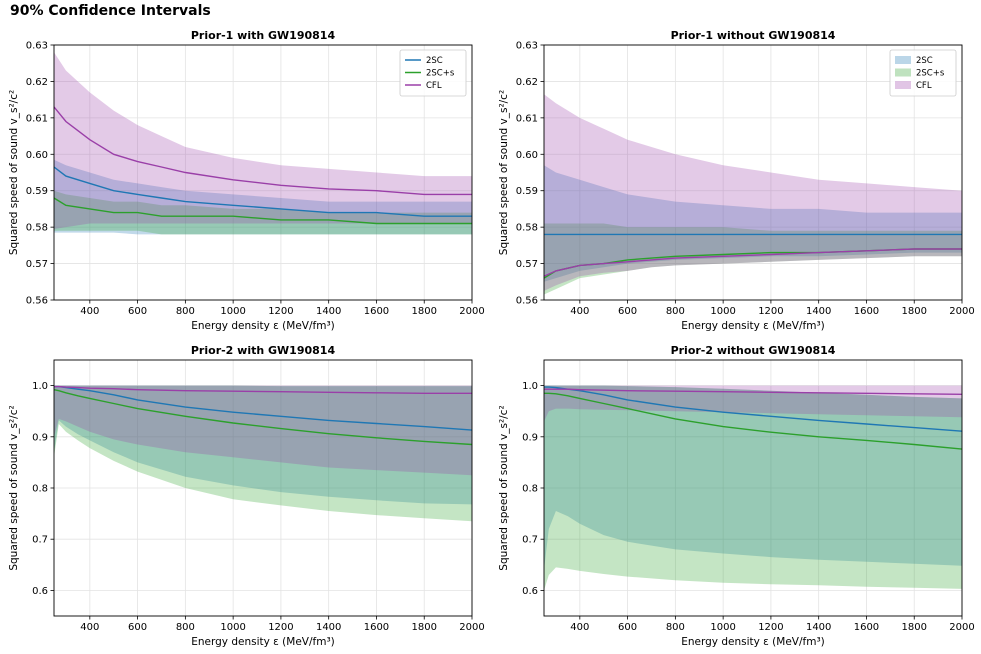 This screenshot has height=654, width=981. Describe the element at coordinates (753, 35) in the screenshot. I see `panel-title: Prior-1 without GW190814` at that location.